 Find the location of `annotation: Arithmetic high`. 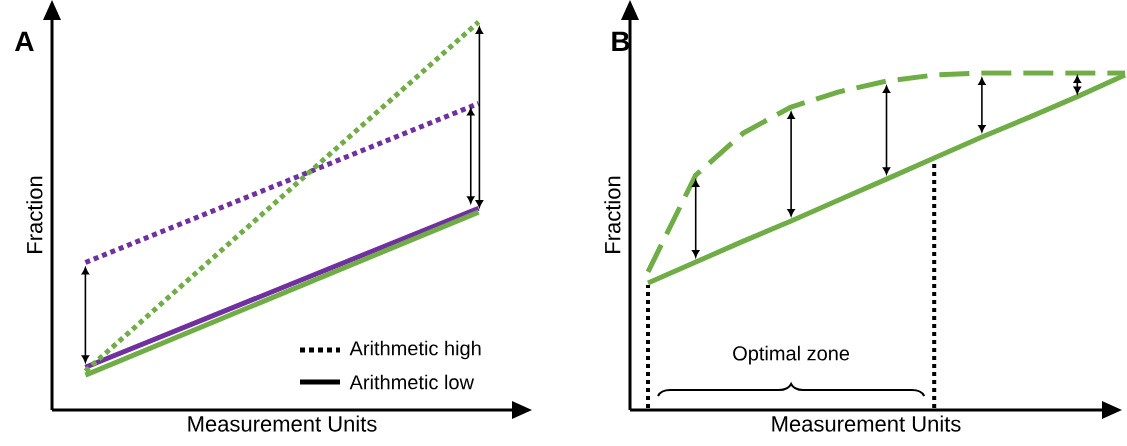

annotation: Arithmetic high is located at coordinates (415, 350).